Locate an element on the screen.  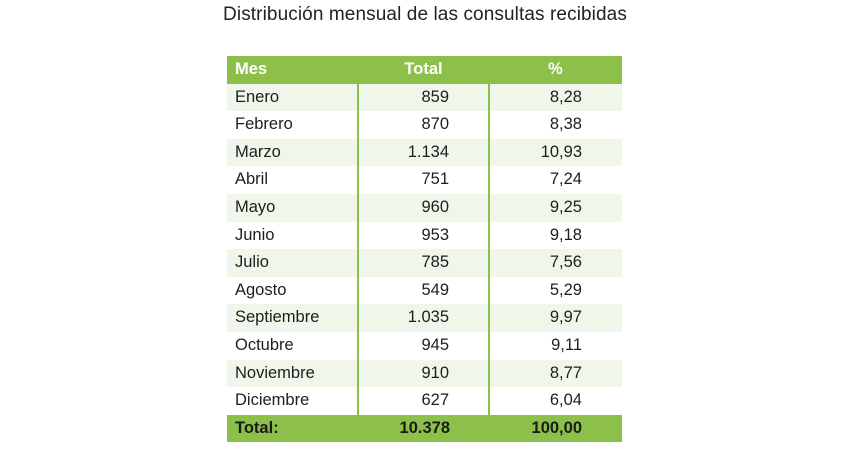
cell-total: 859 is located at coordinates (423, 97).